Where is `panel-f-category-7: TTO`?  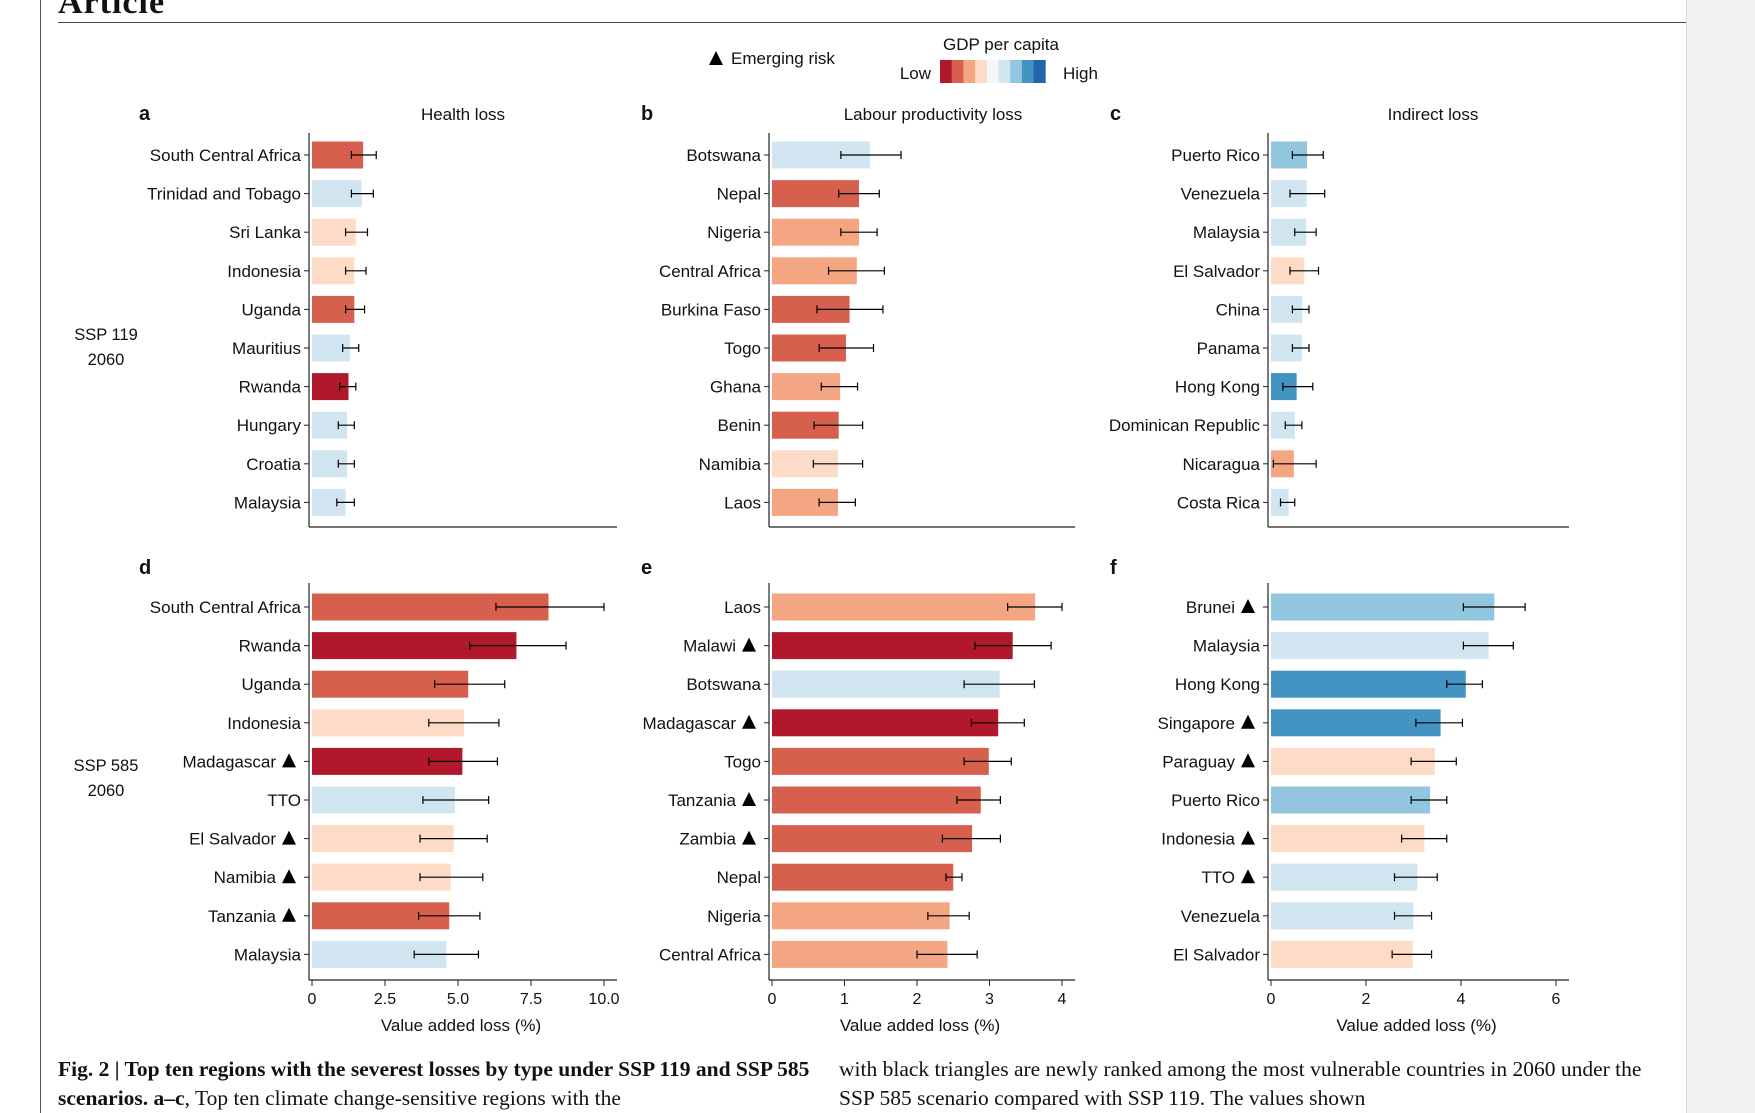 panel-f-category-7: TTO is located at coordinates (1218, 877).